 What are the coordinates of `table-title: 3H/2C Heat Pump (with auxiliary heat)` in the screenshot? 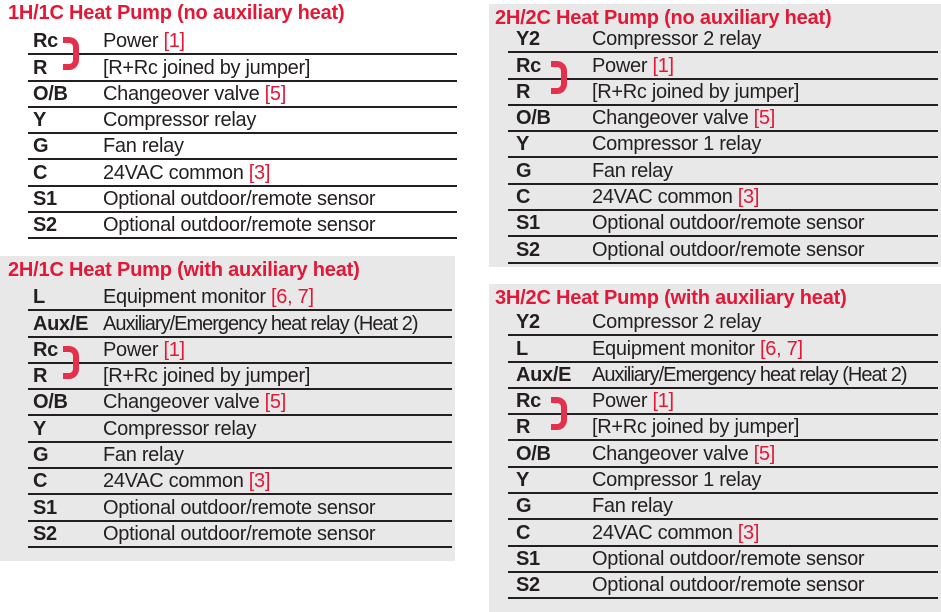 It's located at (671, 298).